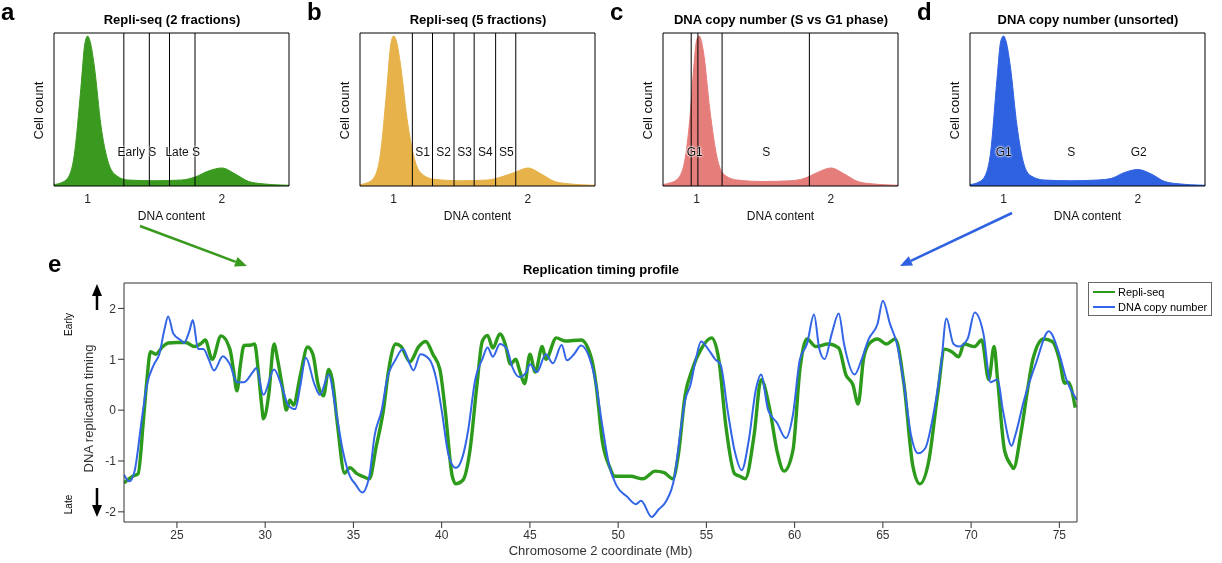  What do you see at coordinates (601, 269) in the screenshot?
I see `chart-title: Replication timing profile` at bounding box center [601, 269].